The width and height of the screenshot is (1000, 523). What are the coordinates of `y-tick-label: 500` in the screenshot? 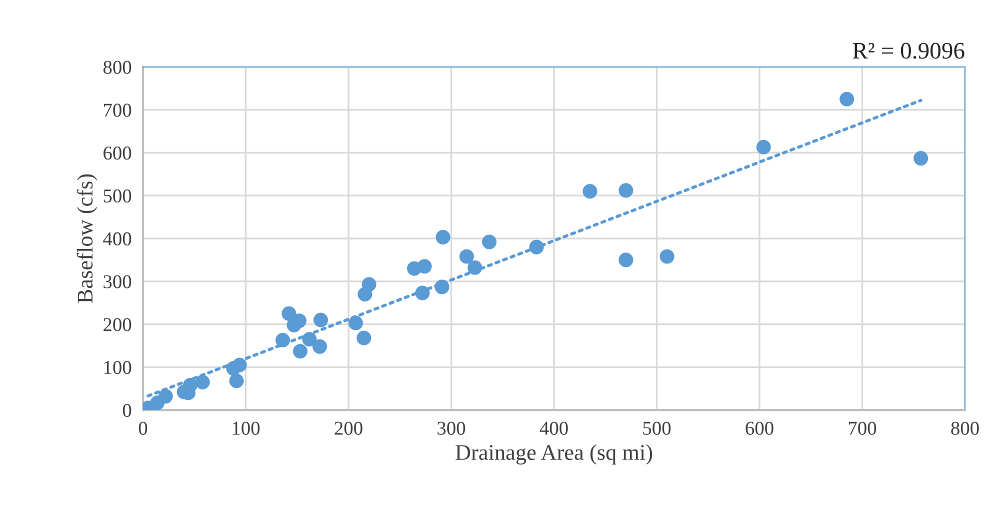 It's located at (118, 196).